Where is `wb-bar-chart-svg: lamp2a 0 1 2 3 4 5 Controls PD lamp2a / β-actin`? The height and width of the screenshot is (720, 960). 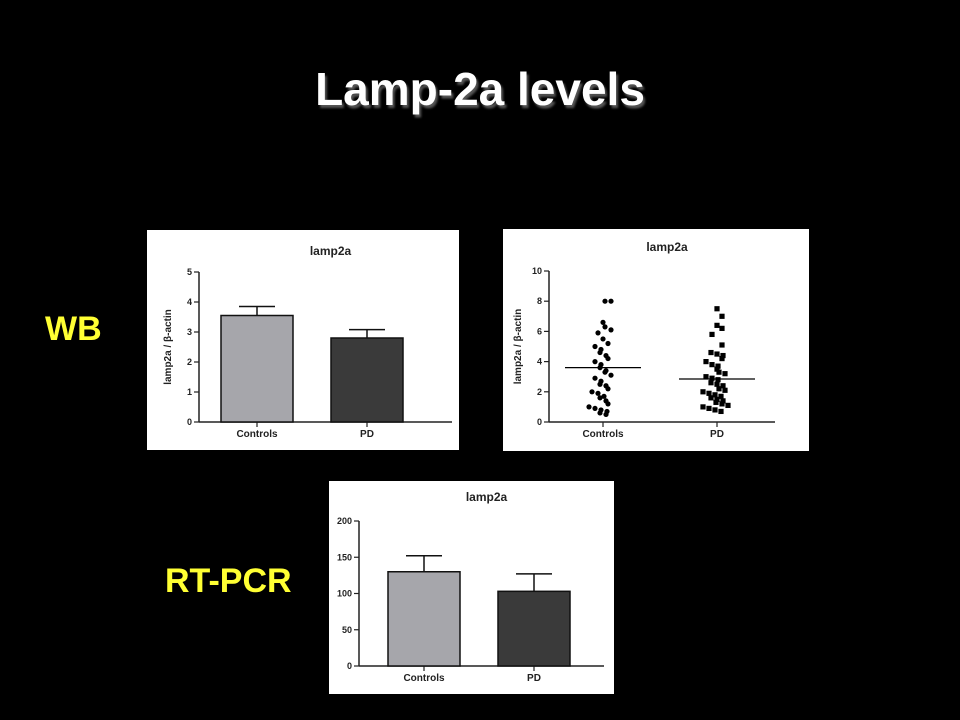
wb-bar-chart-svg: lamp2a 0 1 2 3 4 5 Controls PD lamp2a / β-actin is located at coordinates (307, 342).